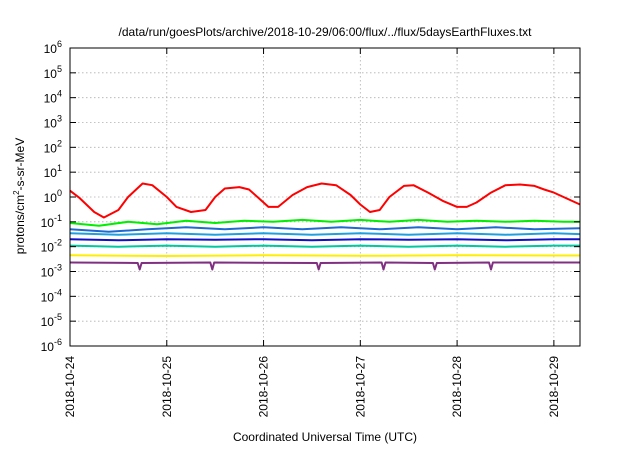 Image resolution: width=640 pixels, height=453 pixels. I want to click on y-tick-label: 10⁻⁶, so click(51, 345).